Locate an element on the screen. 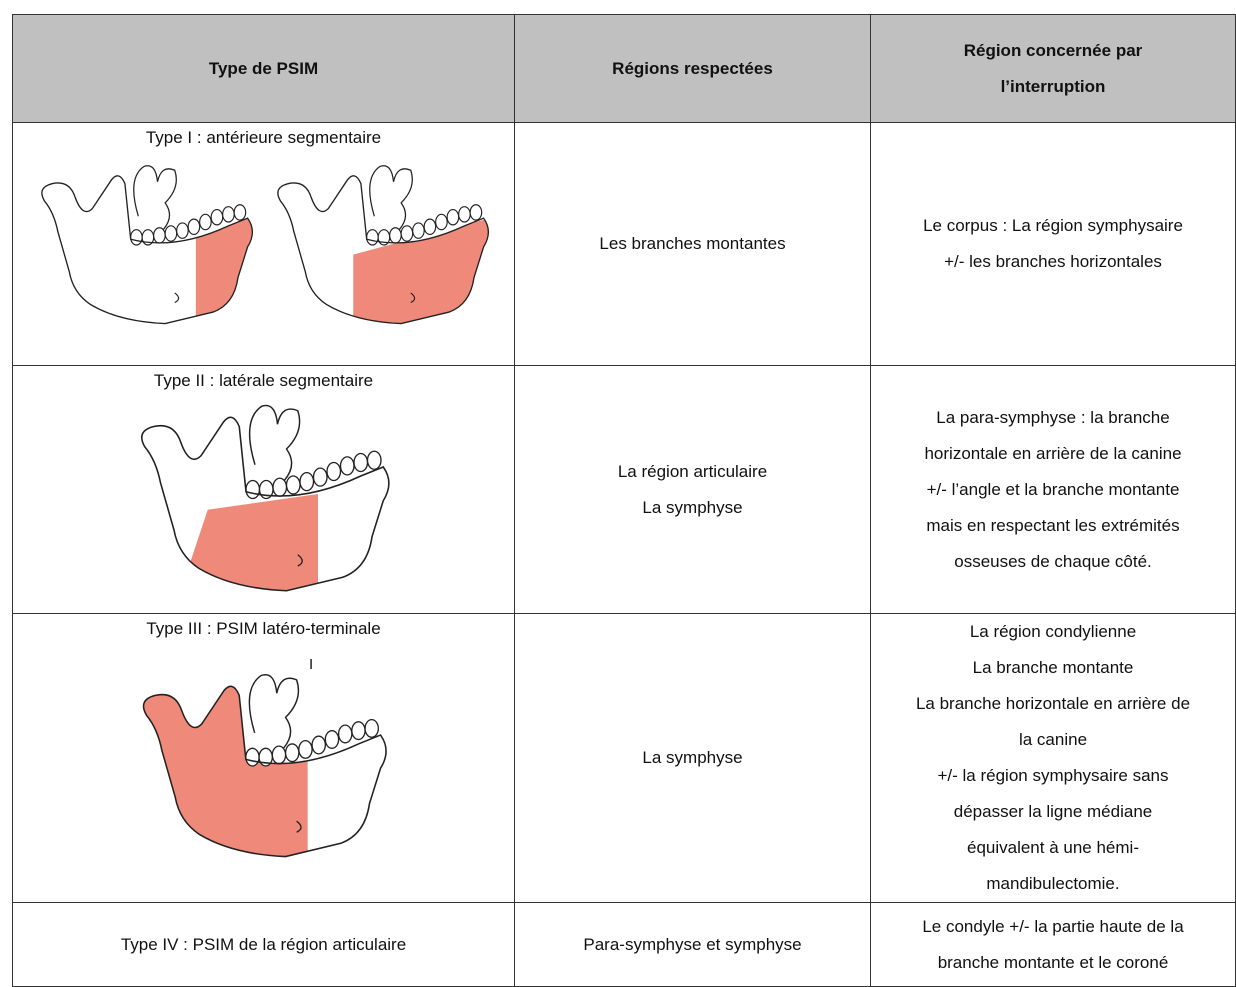 This screenshot has width=1236, height=987. text-line: +/- l’angle et la branche montante is located at coordinates (1053, 489).